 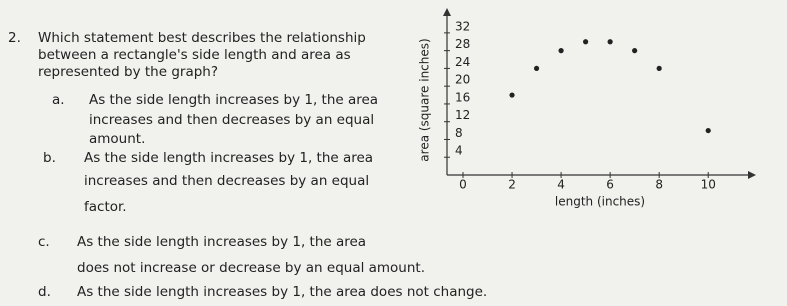 What do you see at coordinates (752, 175) in the screenshot?
I see `x-arrow` at bounding box center [752, 175].